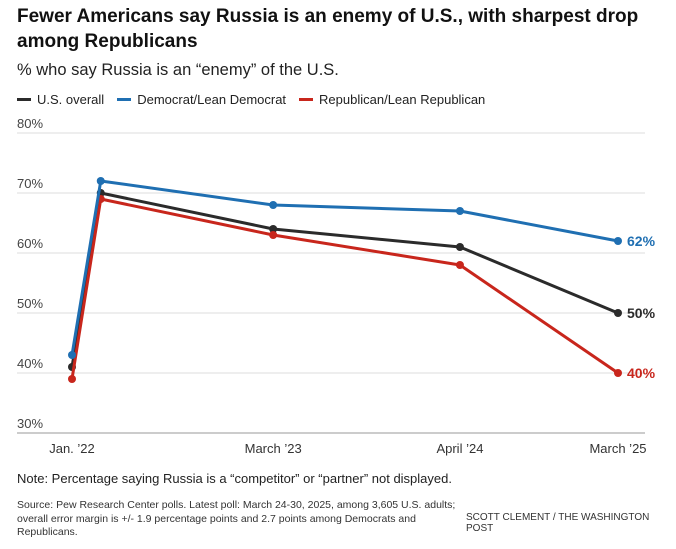 Image resolution: width=676 pixels, height=549 pixels. I want to click on legend-item-republican: Republican/Lean Republican, so click(392, 99).